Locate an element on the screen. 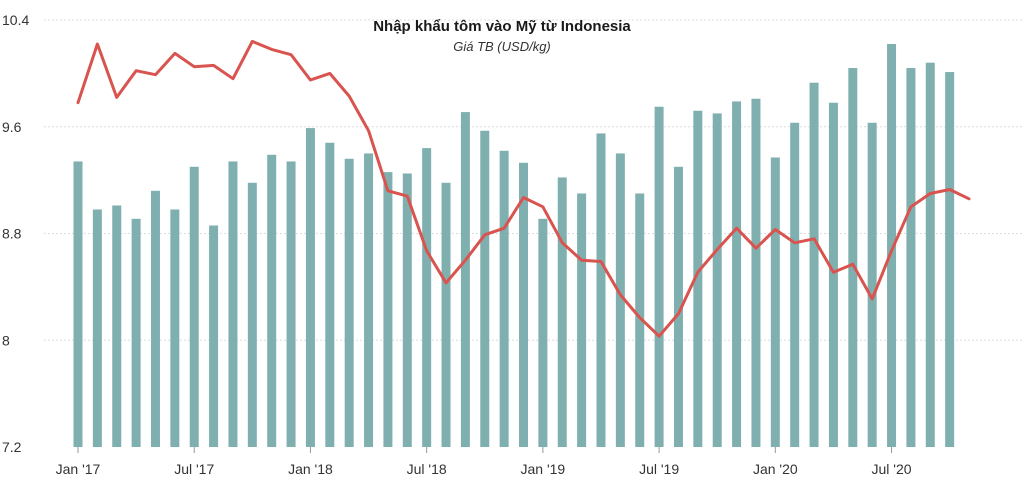 The image size is (1024, 489). y-tick-label: 10.4 is located at coordinates (15, 20).